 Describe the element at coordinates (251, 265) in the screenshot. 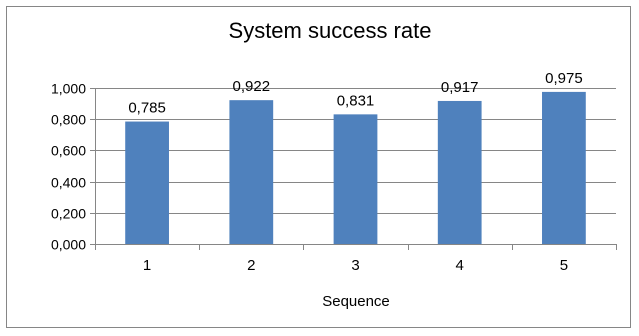

I see `x-tick-label: 2` at that location.